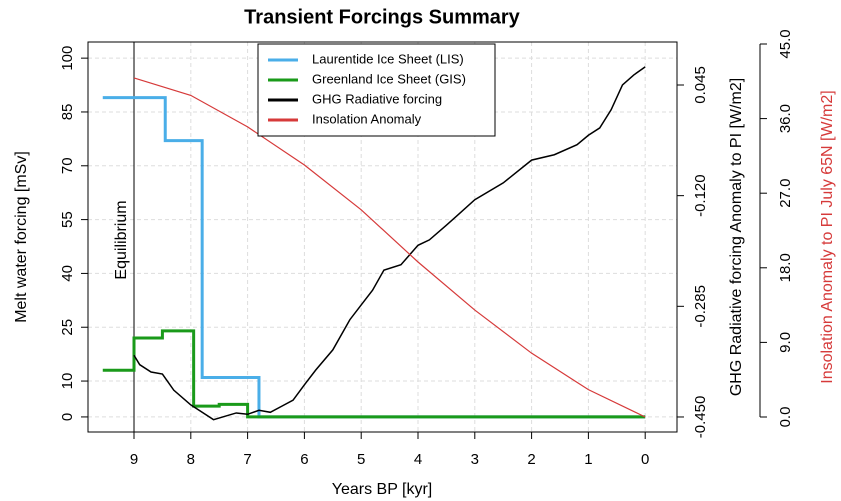 The height and width of the screenshot is (501, 841). Describe the element at coordinates (388, 58) in the screenshot. I see `legend-label: Laurentide Ice Sheet (LIS)` at that location.